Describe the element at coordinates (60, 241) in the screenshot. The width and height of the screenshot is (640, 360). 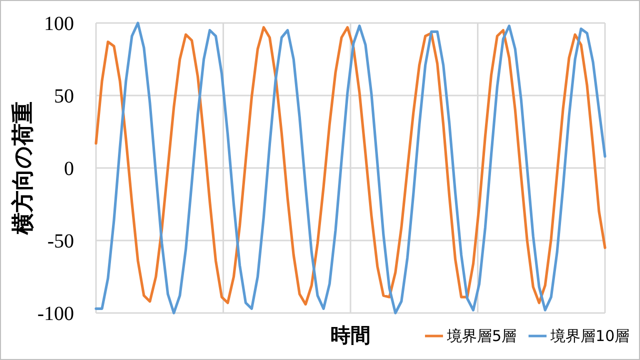
I see `y-tick-label: -50` at that location.